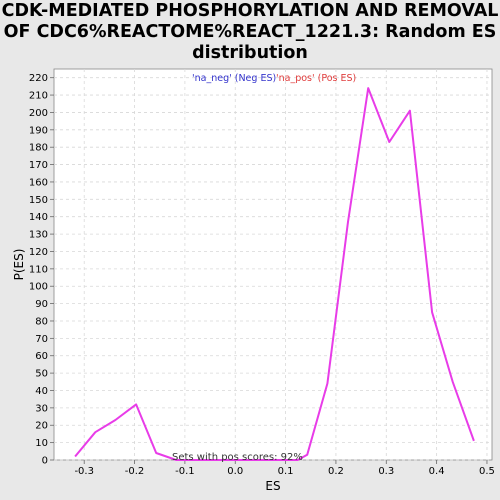 The width and height of the screenshot is (500, 500). What do you see at coordinates (185, 471) in the screenshot?
I see `x-tick-label: -0.1` at bounding box center [185, 471].